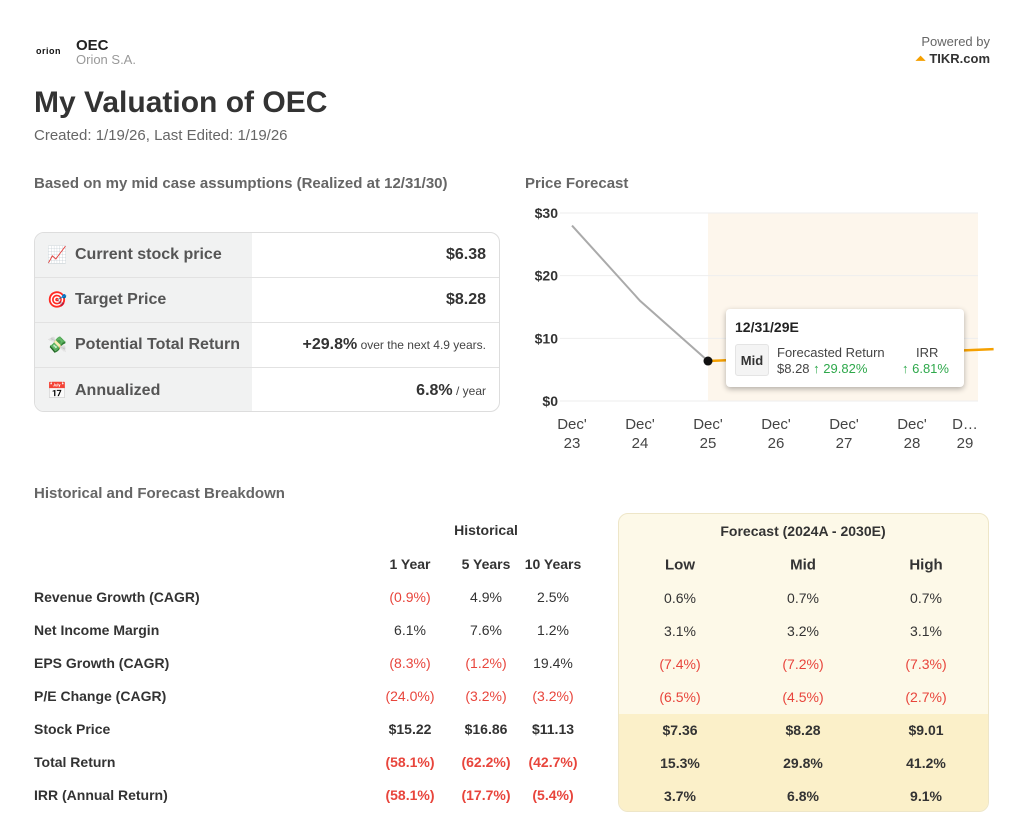 The image size is (1024, 832). What do you see at coordinates (92, 45) in the screenshot?
I see `ticker: OEC` at bounding box center [92, 45].